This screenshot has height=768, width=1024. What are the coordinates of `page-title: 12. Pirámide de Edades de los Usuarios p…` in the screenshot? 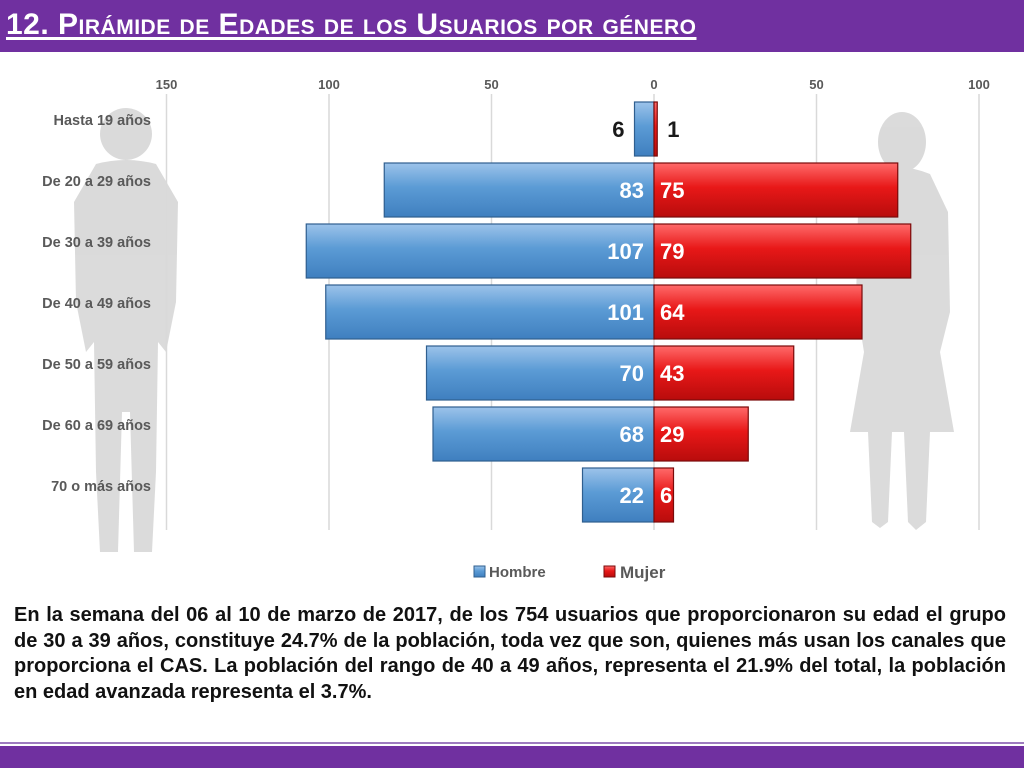 It's located at (351, 24).